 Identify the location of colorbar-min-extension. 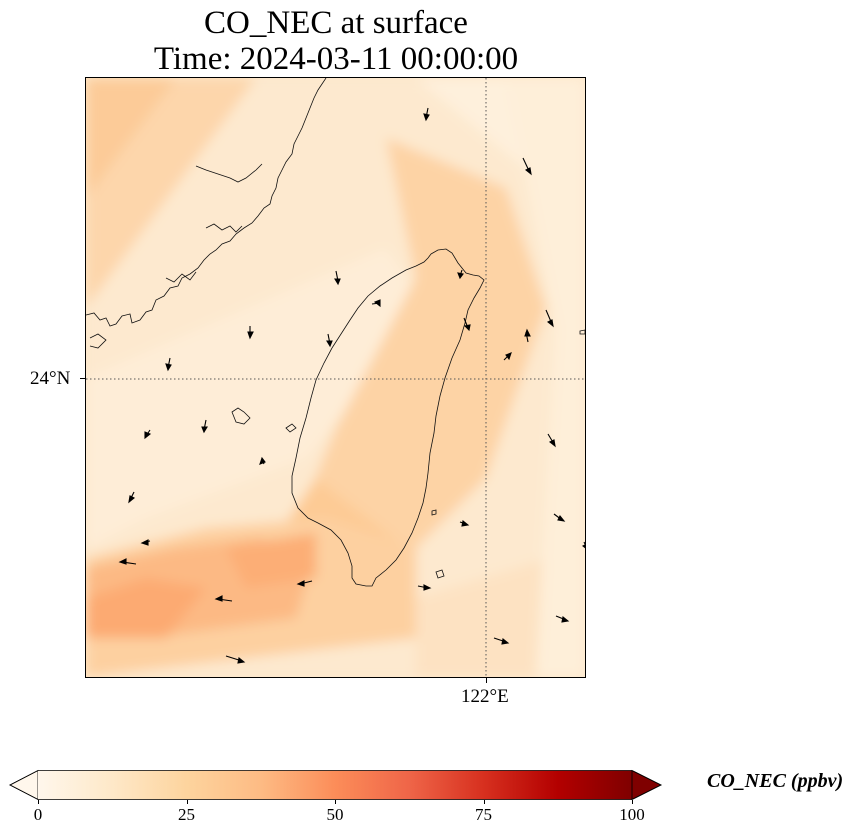
(24, 785).